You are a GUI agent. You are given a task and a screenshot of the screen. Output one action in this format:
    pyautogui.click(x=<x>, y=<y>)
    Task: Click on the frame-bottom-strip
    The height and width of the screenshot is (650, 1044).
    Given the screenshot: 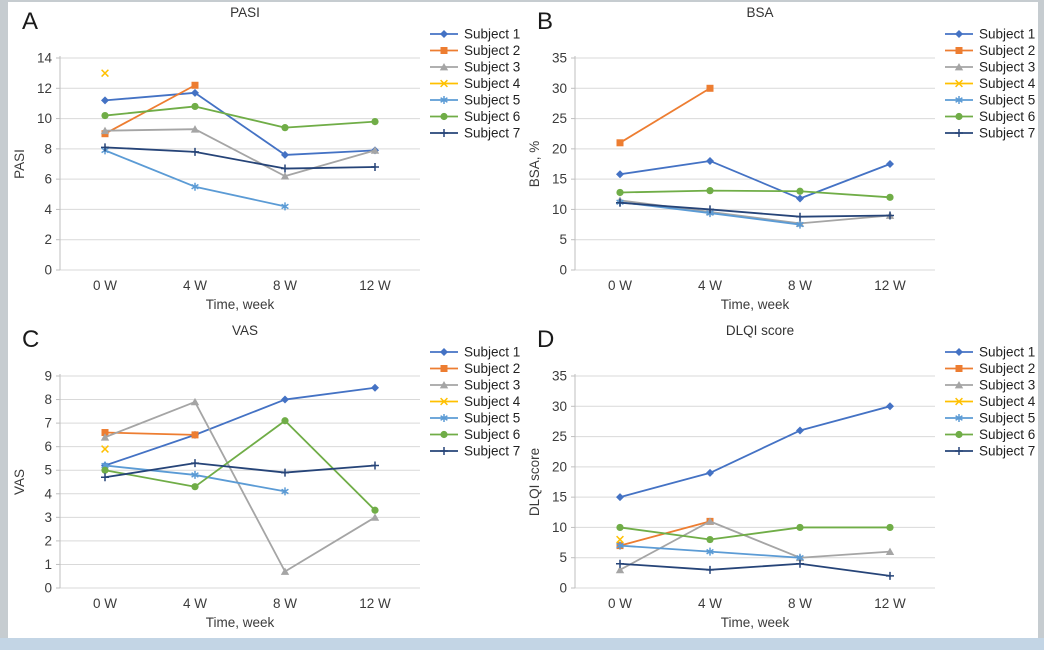 What is the action you would take?
    pyautogui.click(x=522, y=644)
    